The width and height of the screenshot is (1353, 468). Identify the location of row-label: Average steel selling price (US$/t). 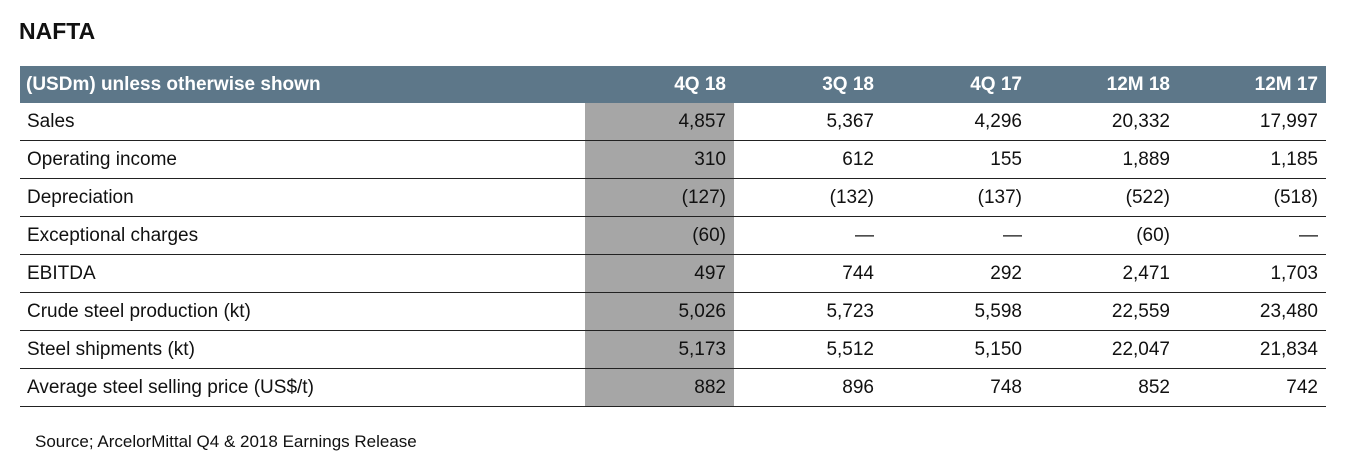
(302, 387).